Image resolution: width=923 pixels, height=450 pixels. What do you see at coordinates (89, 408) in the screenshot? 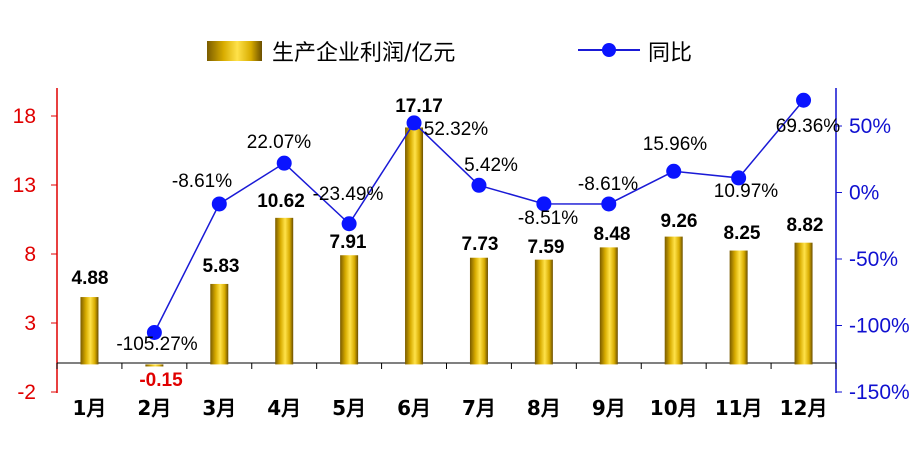
I see `x-tick-label: 1月` at bounding box center [89, 408].